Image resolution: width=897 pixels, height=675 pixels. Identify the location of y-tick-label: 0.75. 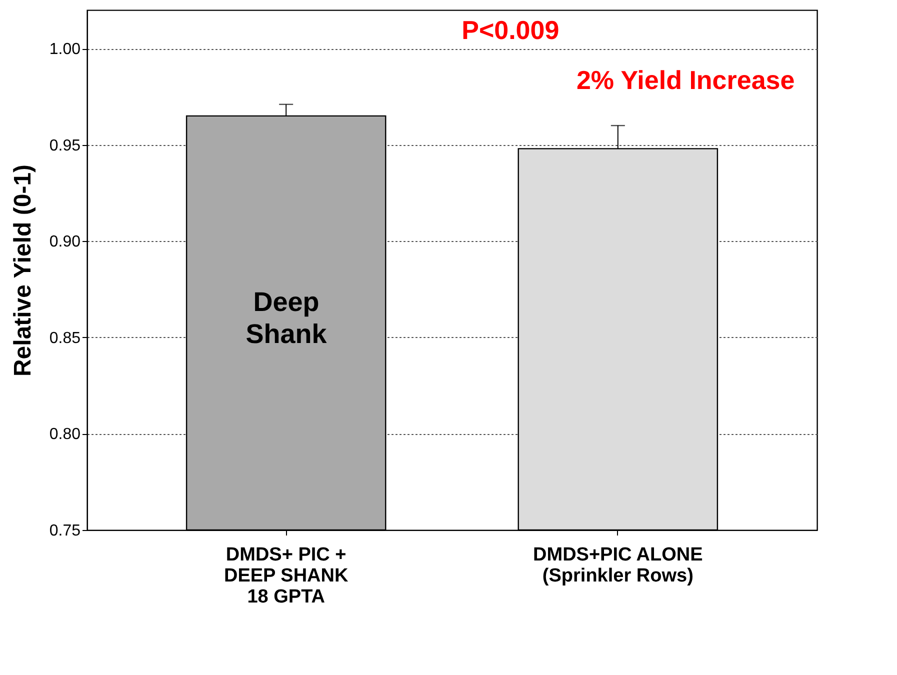
(65, 531).